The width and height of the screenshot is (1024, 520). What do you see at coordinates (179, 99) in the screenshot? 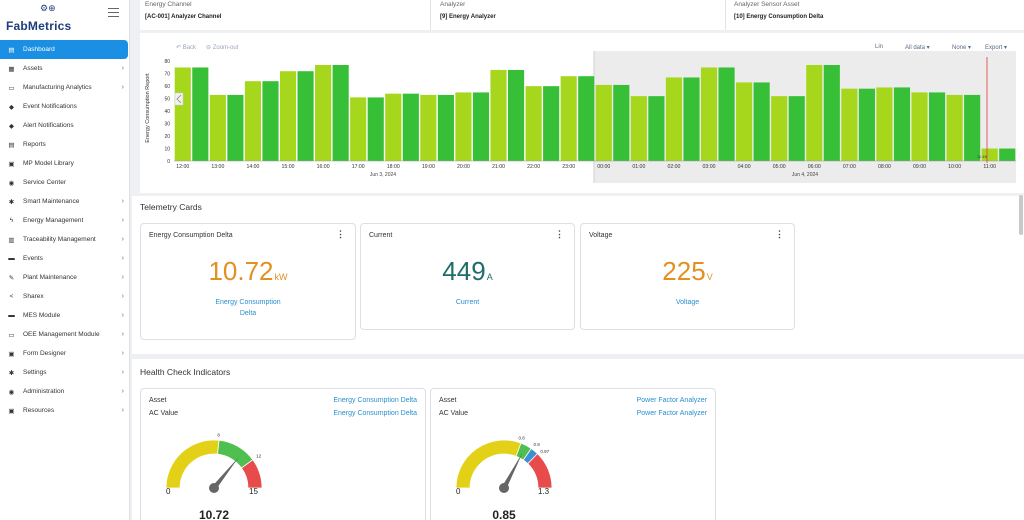
I see `chart-scroll-left-button` at bounding box center [179, 99].